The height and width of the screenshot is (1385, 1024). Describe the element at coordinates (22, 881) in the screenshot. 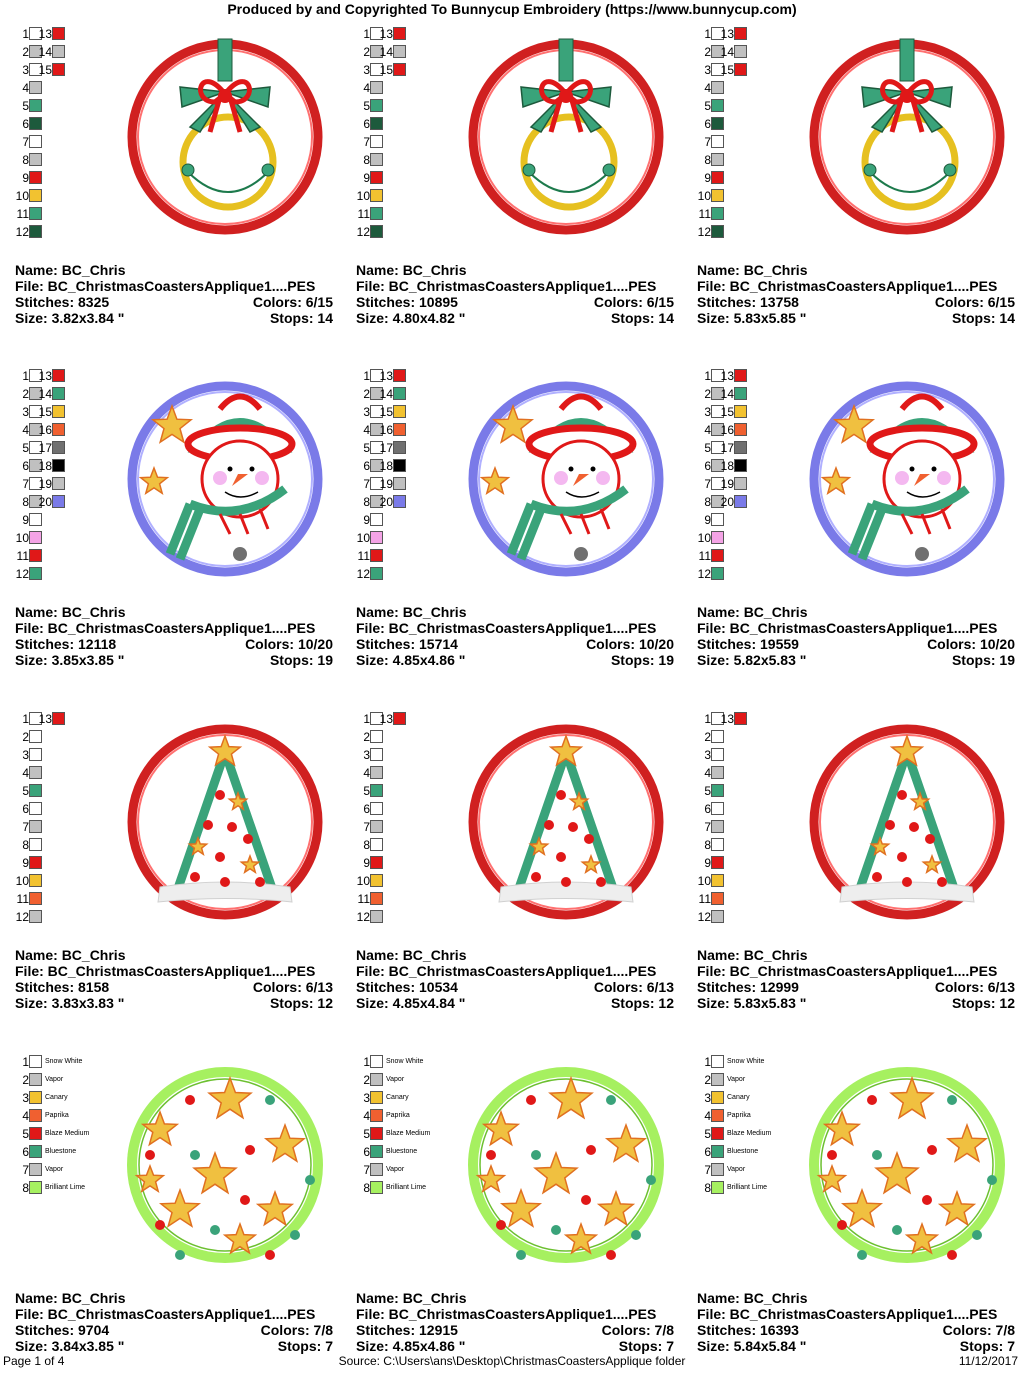

I see `swatch-number: 10` at that location.